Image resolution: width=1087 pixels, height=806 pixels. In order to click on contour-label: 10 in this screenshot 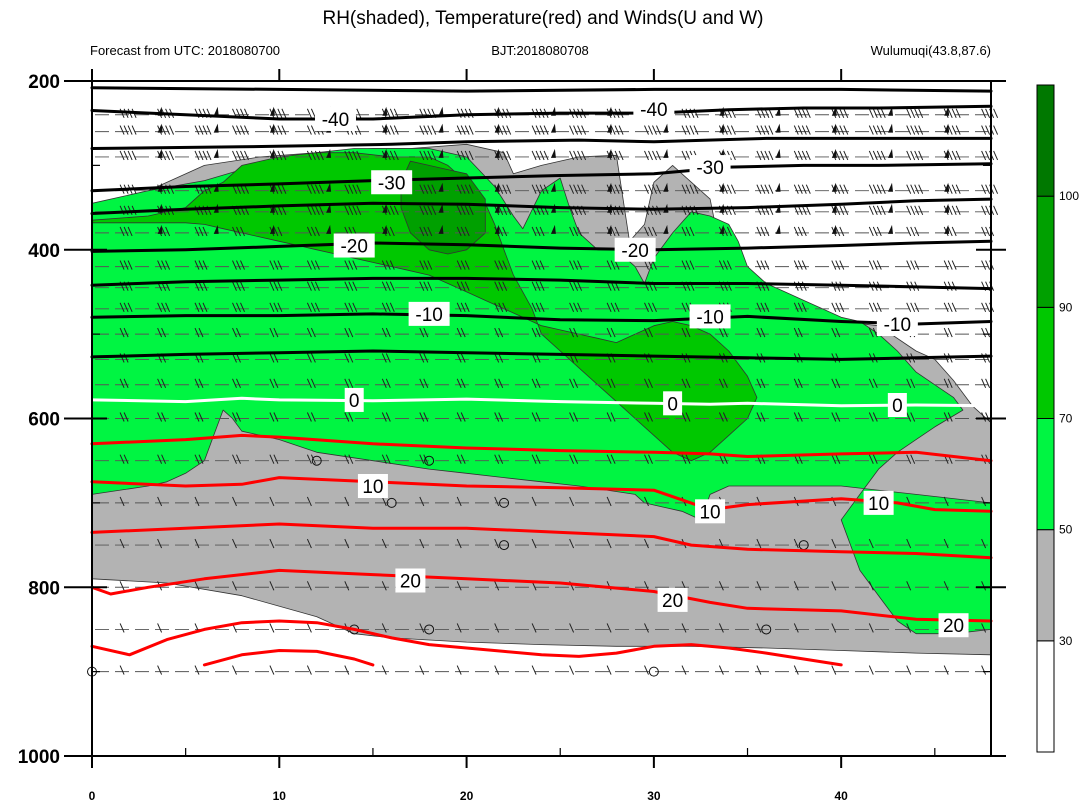, I will do `click(878, 502)`.